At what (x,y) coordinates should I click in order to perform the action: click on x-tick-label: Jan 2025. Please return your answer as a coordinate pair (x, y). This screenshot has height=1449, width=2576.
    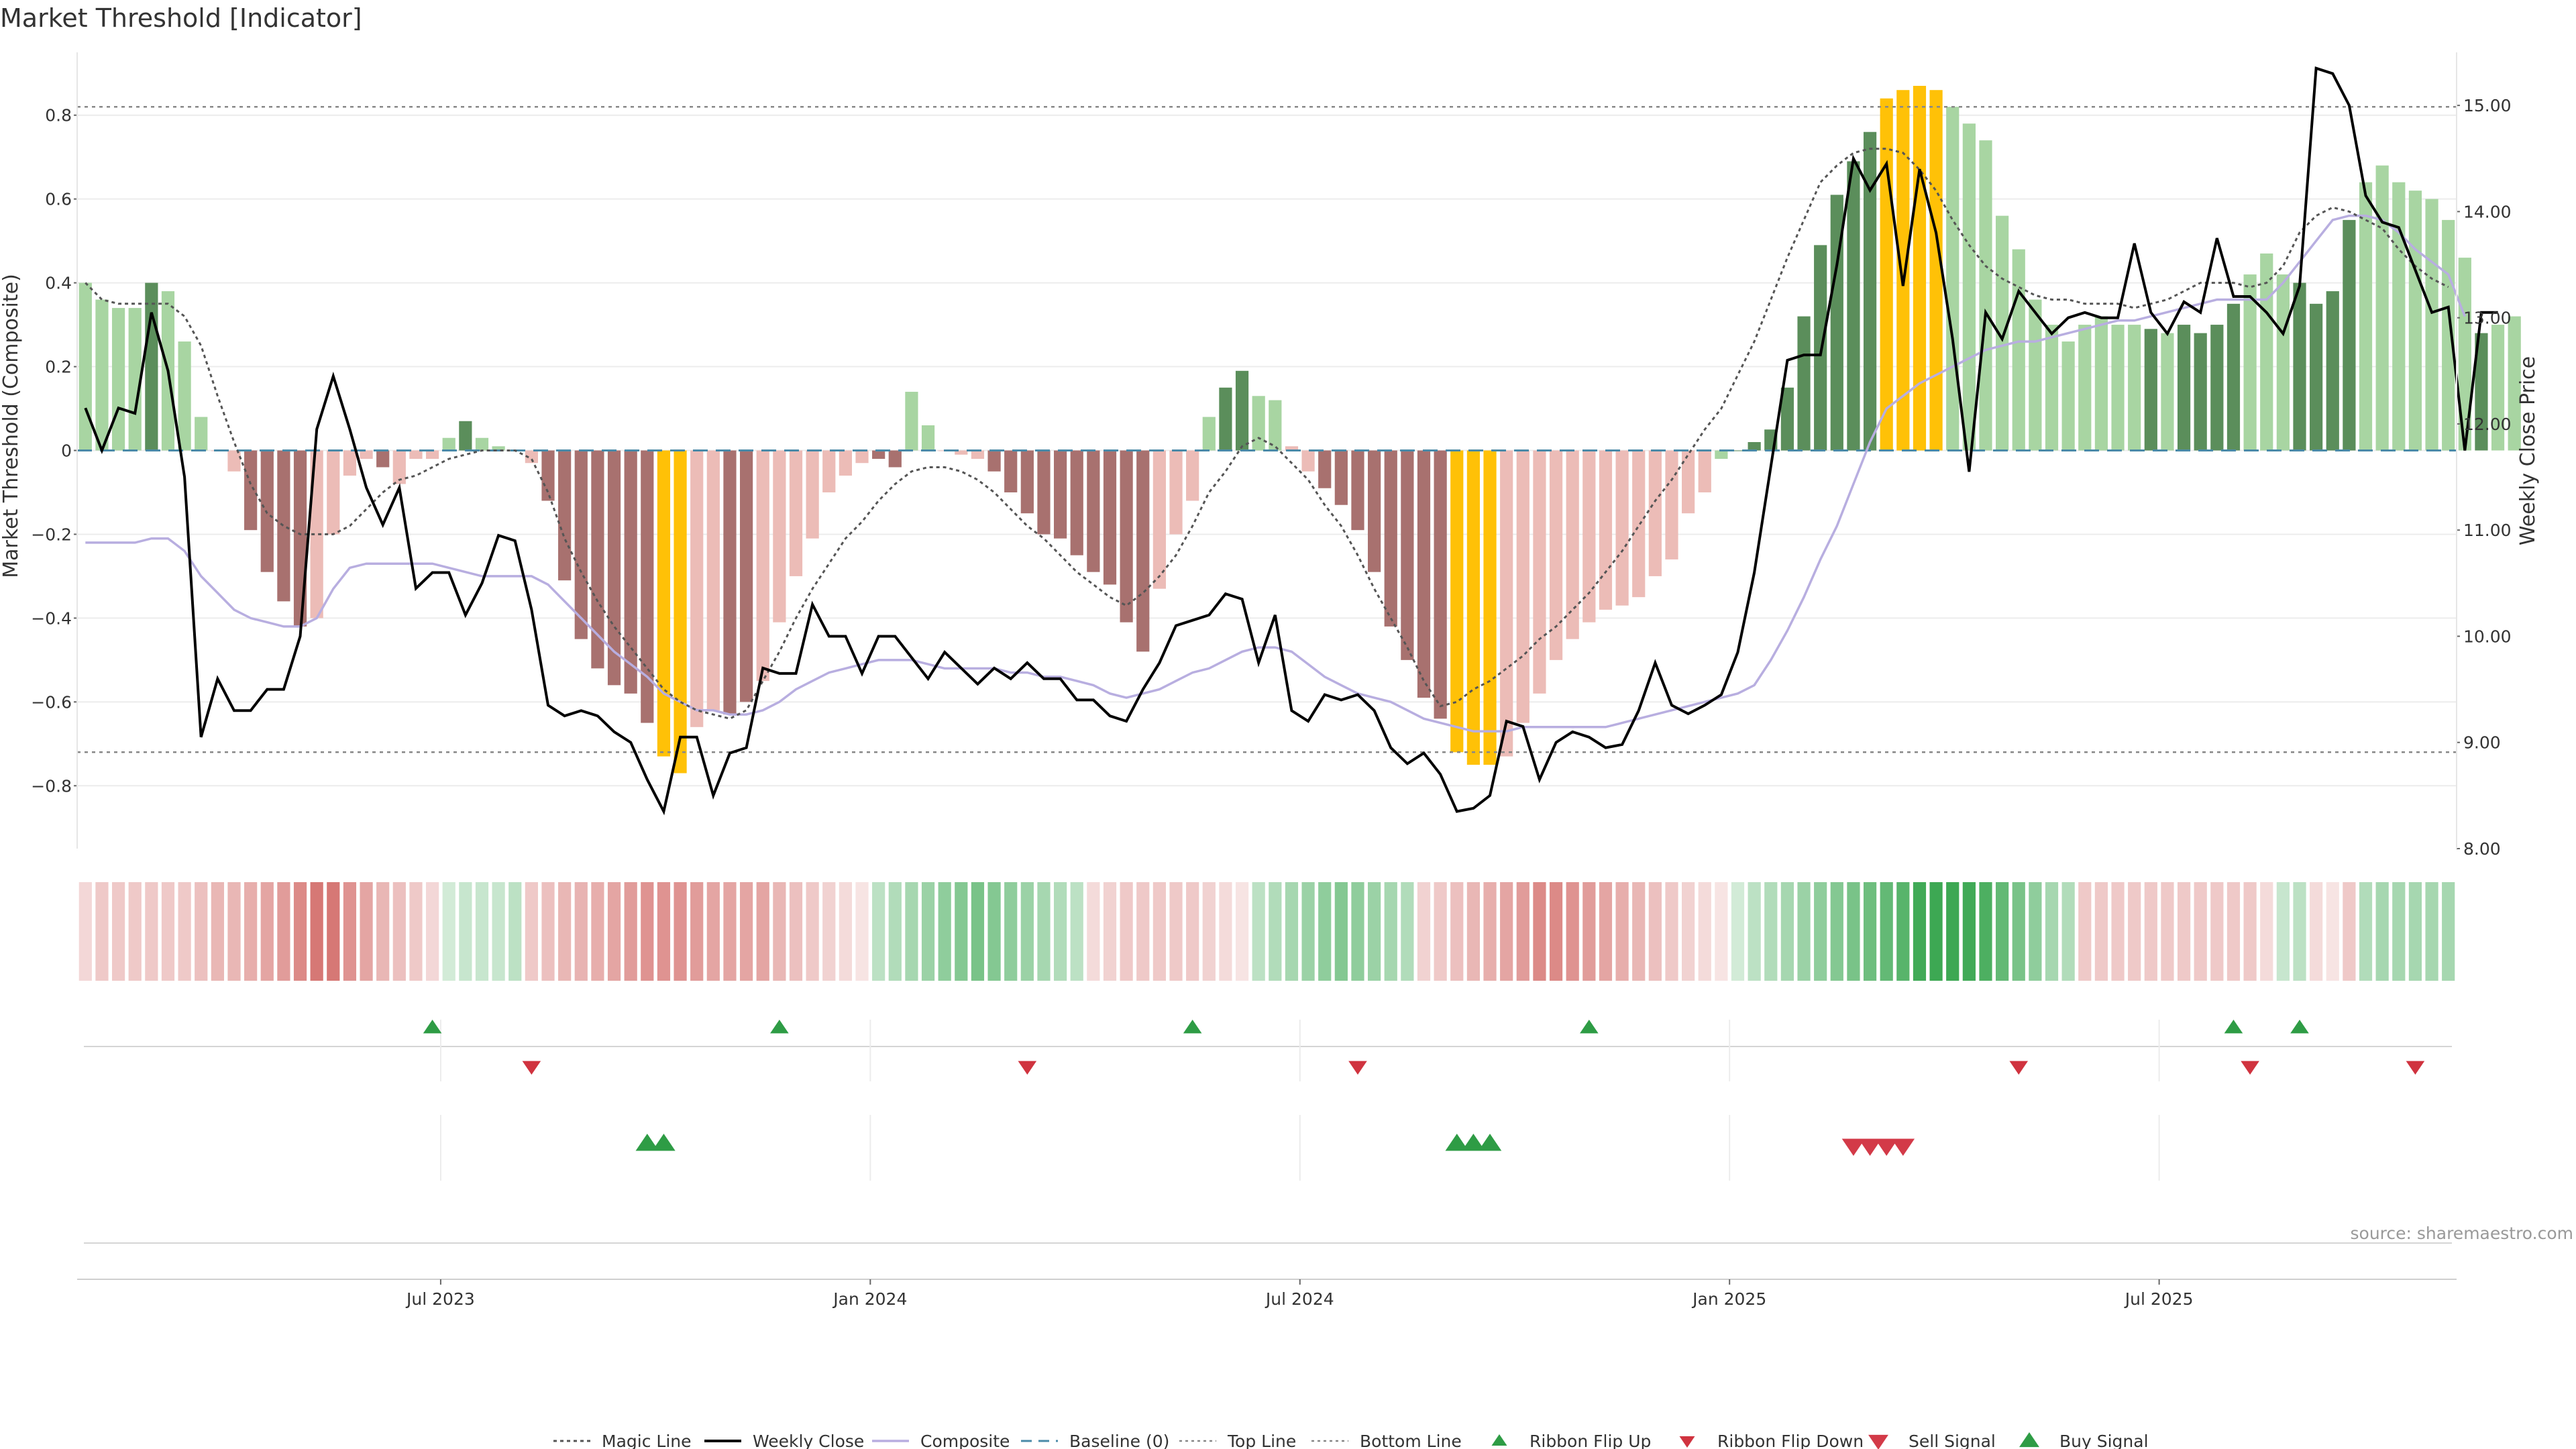
    Looking at the image, I should click on (1728, 1299).